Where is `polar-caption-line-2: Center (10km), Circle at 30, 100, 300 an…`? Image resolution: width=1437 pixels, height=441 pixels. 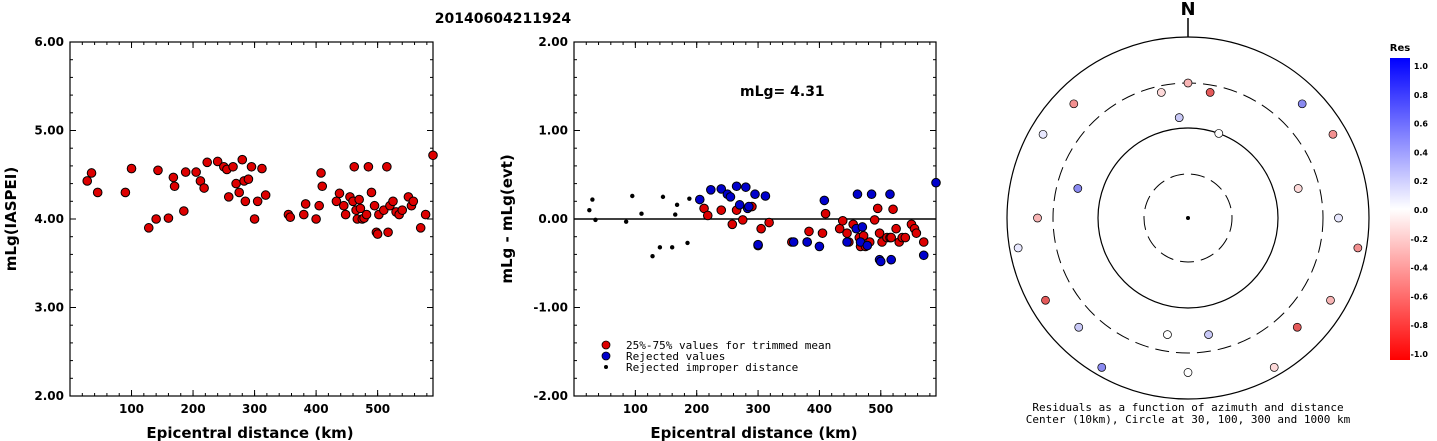
polar-caption-line-2: Center (10km), Circle at 30, 100, 300 an… is located at coordinates (1188, 419).